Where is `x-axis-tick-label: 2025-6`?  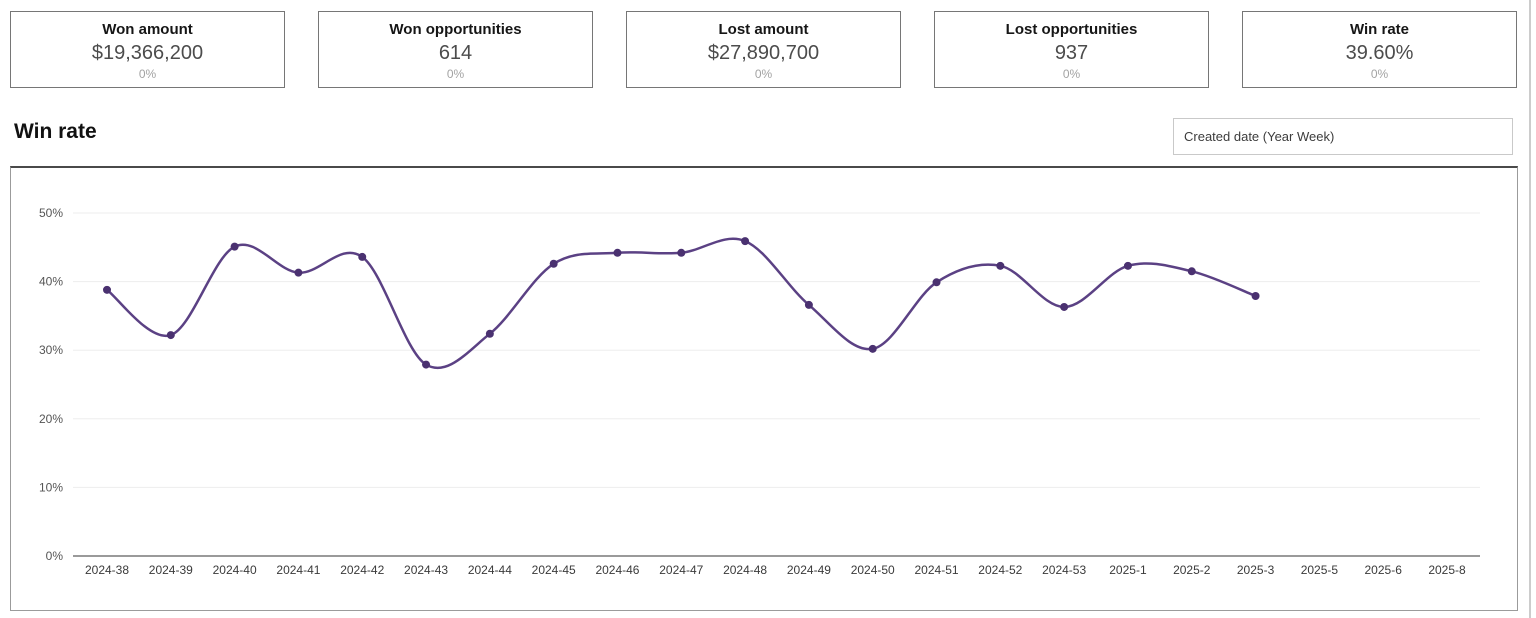
x-axis-tick-label: 2025-6 is located at coordinates (1384, 570).